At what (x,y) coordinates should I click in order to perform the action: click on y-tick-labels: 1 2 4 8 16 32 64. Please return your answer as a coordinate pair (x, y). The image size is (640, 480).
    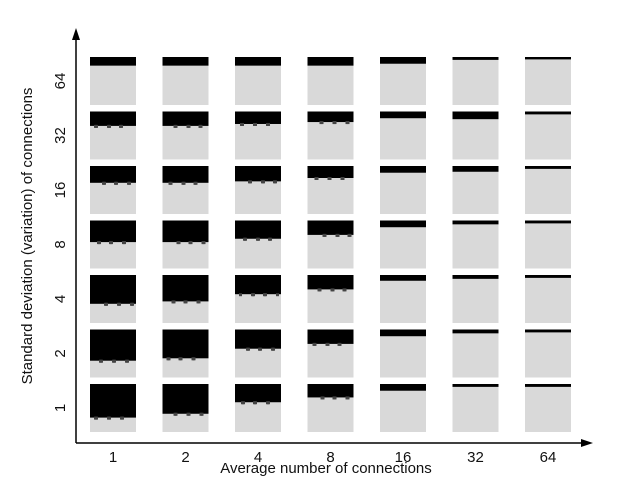
    Looking at the image, I should click on (60, 243).